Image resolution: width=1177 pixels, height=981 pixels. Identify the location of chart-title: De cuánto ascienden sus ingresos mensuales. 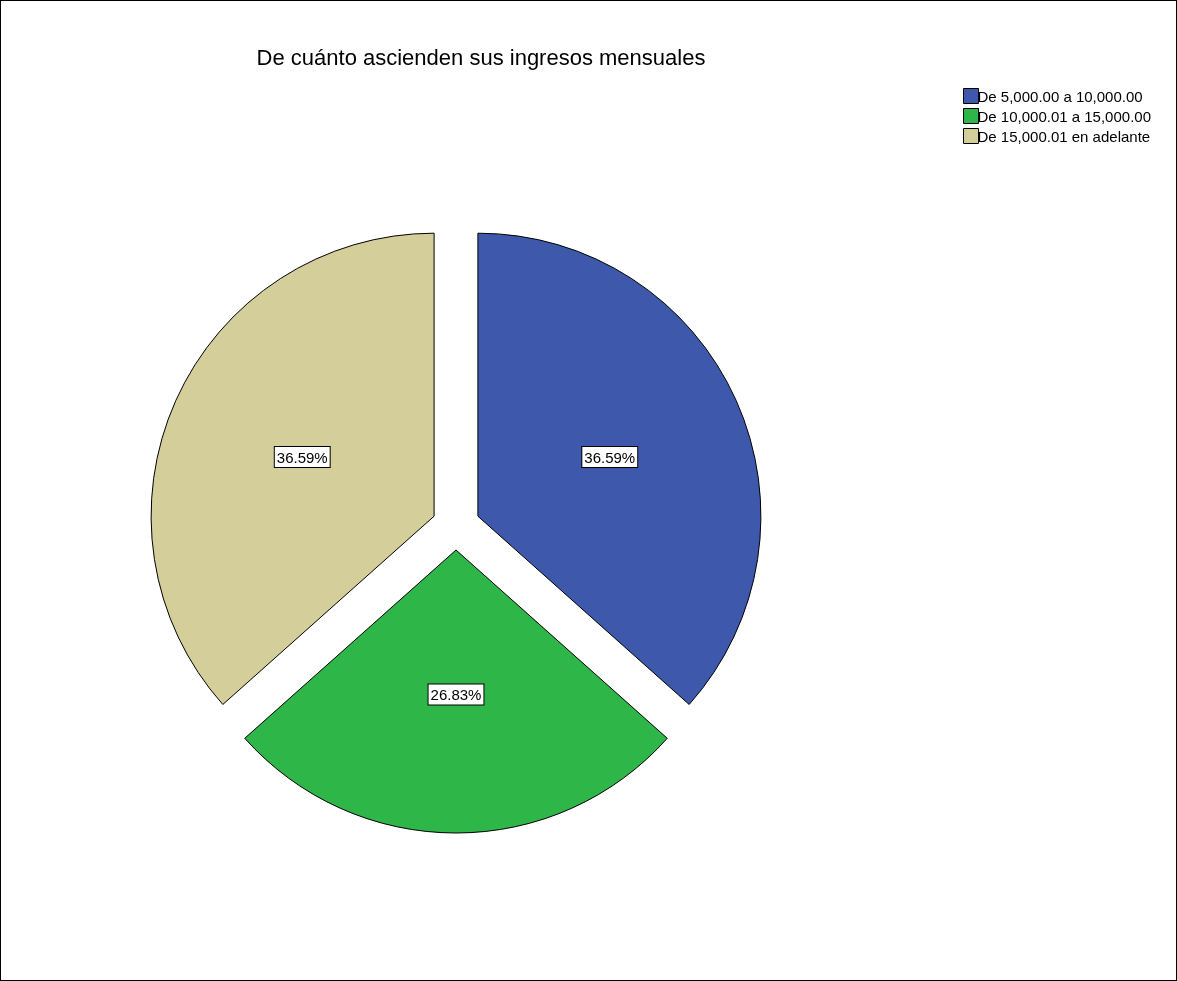
(481, 57).